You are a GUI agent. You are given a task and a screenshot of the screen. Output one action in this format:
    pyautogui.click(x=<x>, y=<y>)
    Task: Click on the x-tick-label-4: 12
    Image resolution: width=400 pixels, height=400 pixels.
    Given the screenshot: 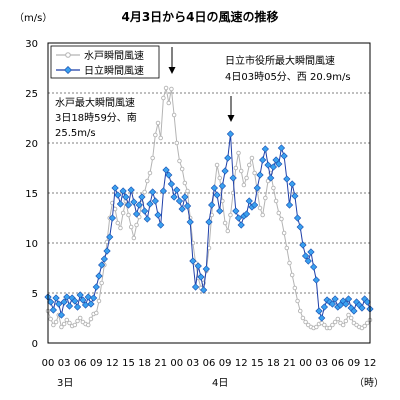 What is the action you would take?
    pyautogui.click(x=112, y=363)
    